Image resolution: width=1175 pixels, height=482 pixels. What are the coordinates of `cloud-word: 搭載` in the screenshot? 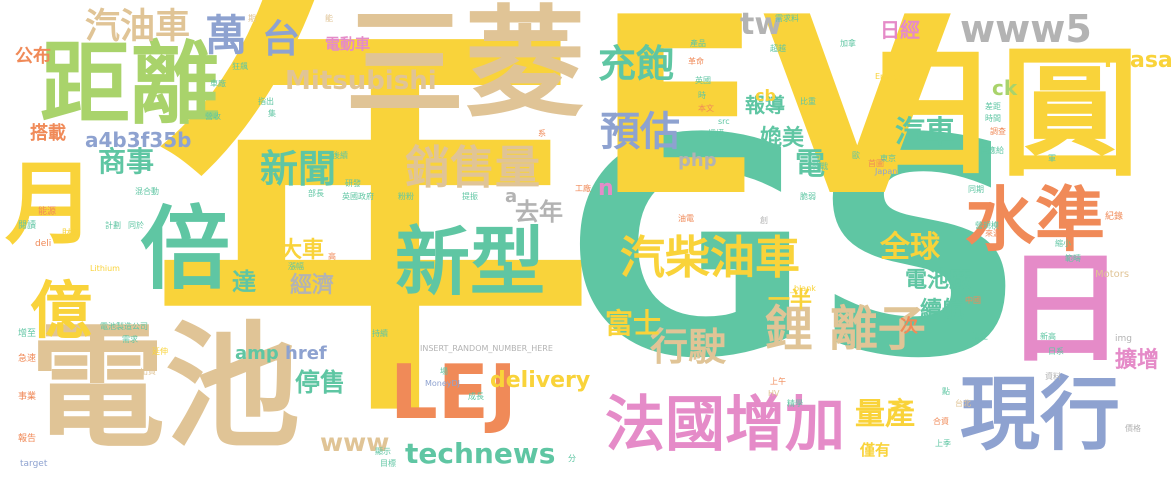 It's located at (48, 133).